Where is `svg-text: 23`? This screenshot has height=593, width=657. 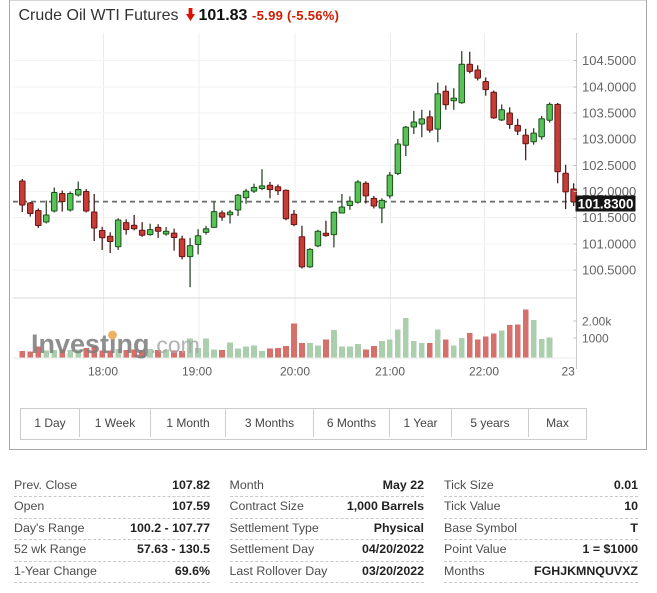
svg-text: 23 is located at coordinates (569, 372).